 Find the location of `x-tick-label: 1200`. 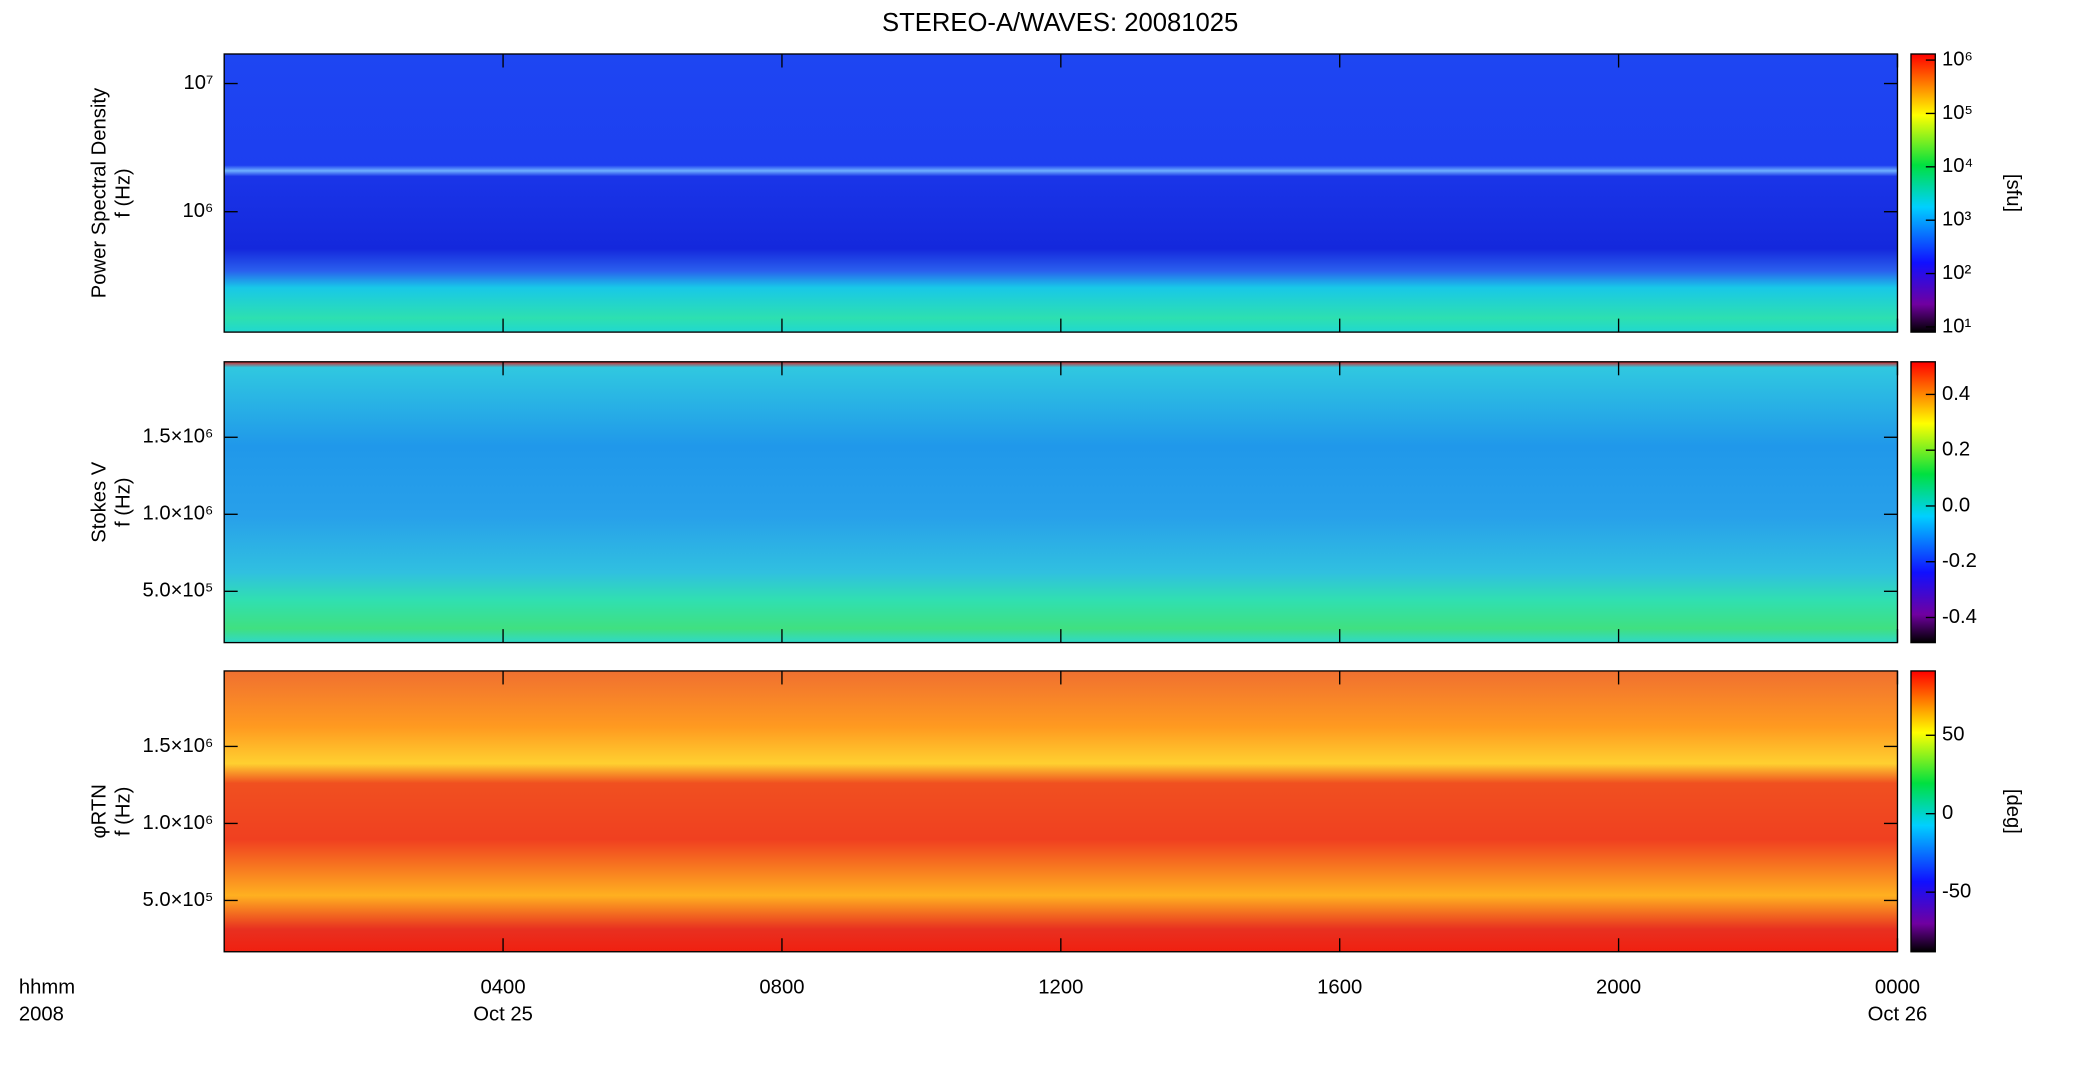

x-tick-label: 1200 is located at coordinates (1060, 988).